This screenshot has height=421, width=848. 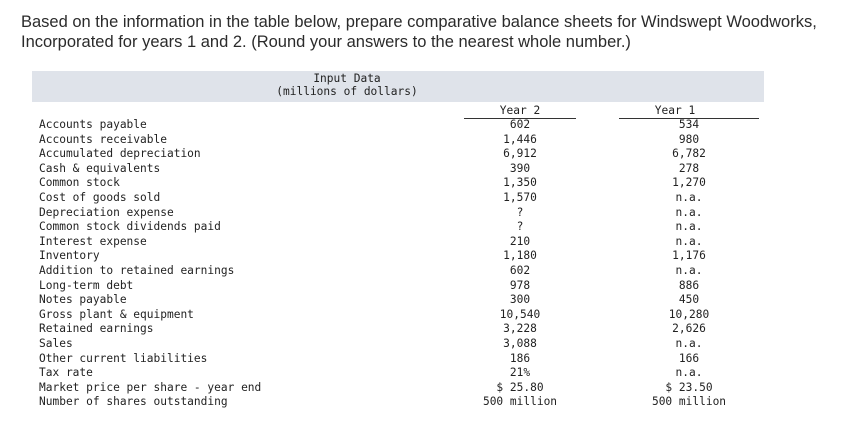 What do you see at coordinates (398, 183) in the screenshot?
I see `table-row: Common stock 1,350 1,270` at bounding box center [398, 183].